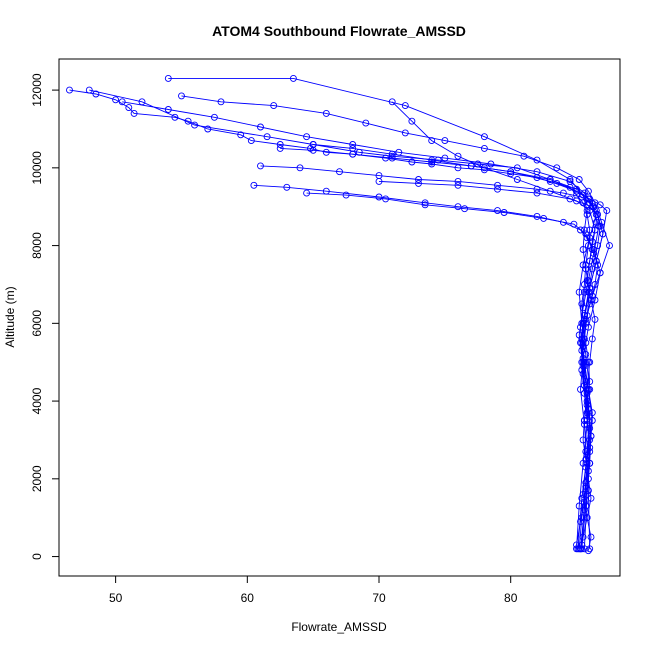 Image resolution: width=650 pixels, height=650 pixels. What do you see at coordinates (339, 627) in the screenshot?
I see `x-axis-label: Flowrate_AMSSD` at bounding box center [339, 627].